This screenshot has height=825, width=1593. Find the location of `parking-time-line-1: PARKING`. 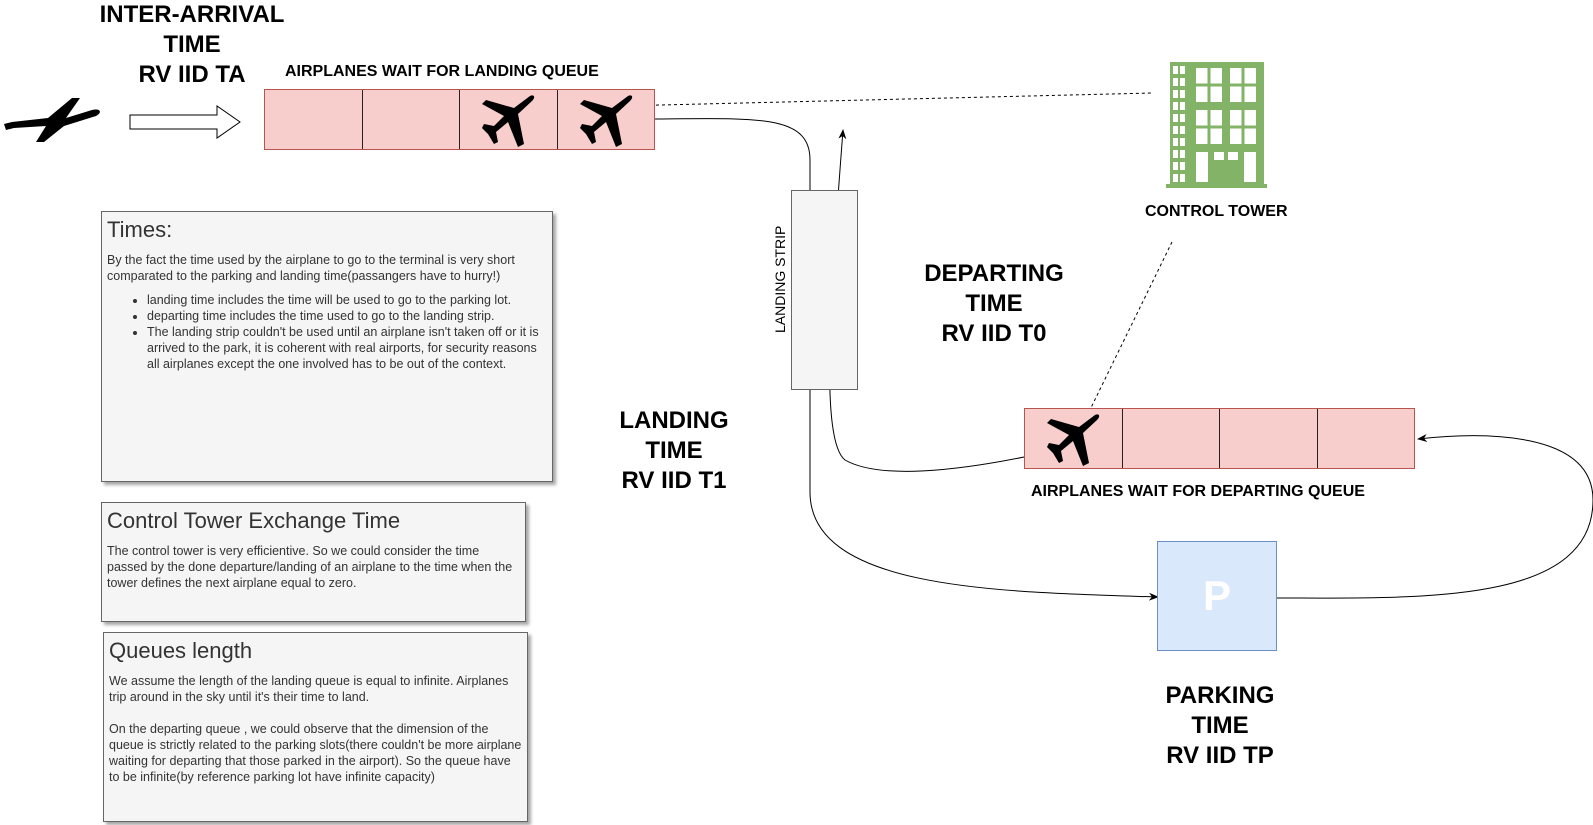

parking-time-line-1: PARKING is located at coordinates (1220, 695).